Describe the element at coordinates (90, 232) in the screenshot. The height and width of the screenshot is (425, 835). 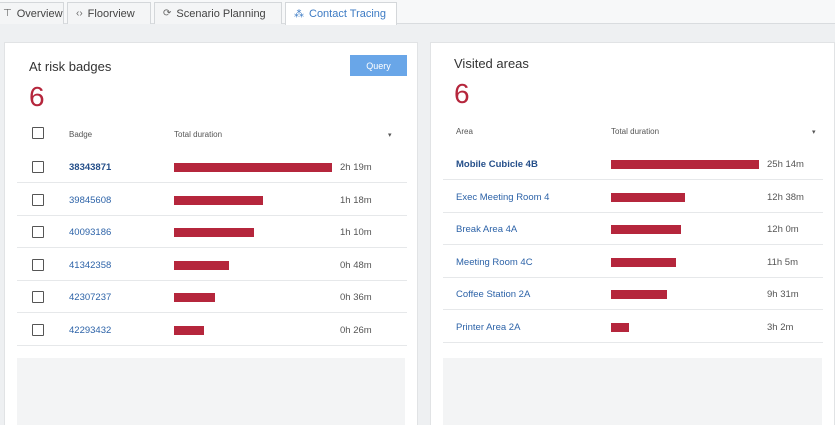
I see `badge-id-link: 40093186` at that location.